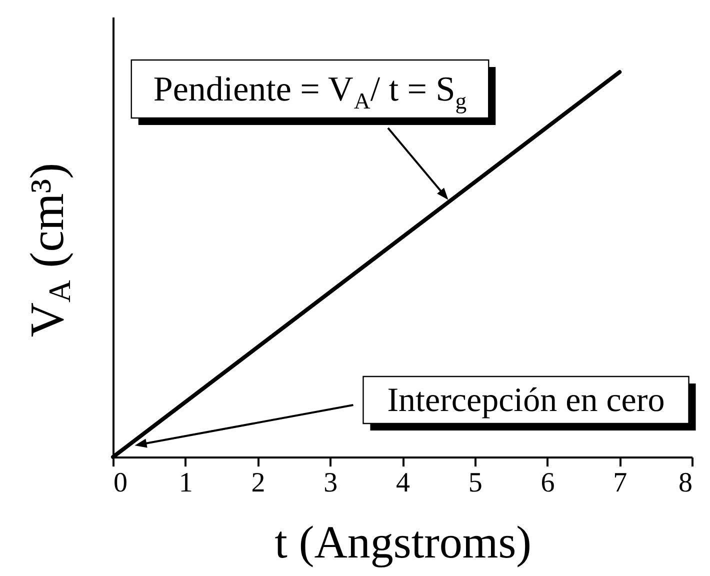  Describe the element at coordinates (258, 483) in the screenshot. I see `x-tick-label: 2` at that location.